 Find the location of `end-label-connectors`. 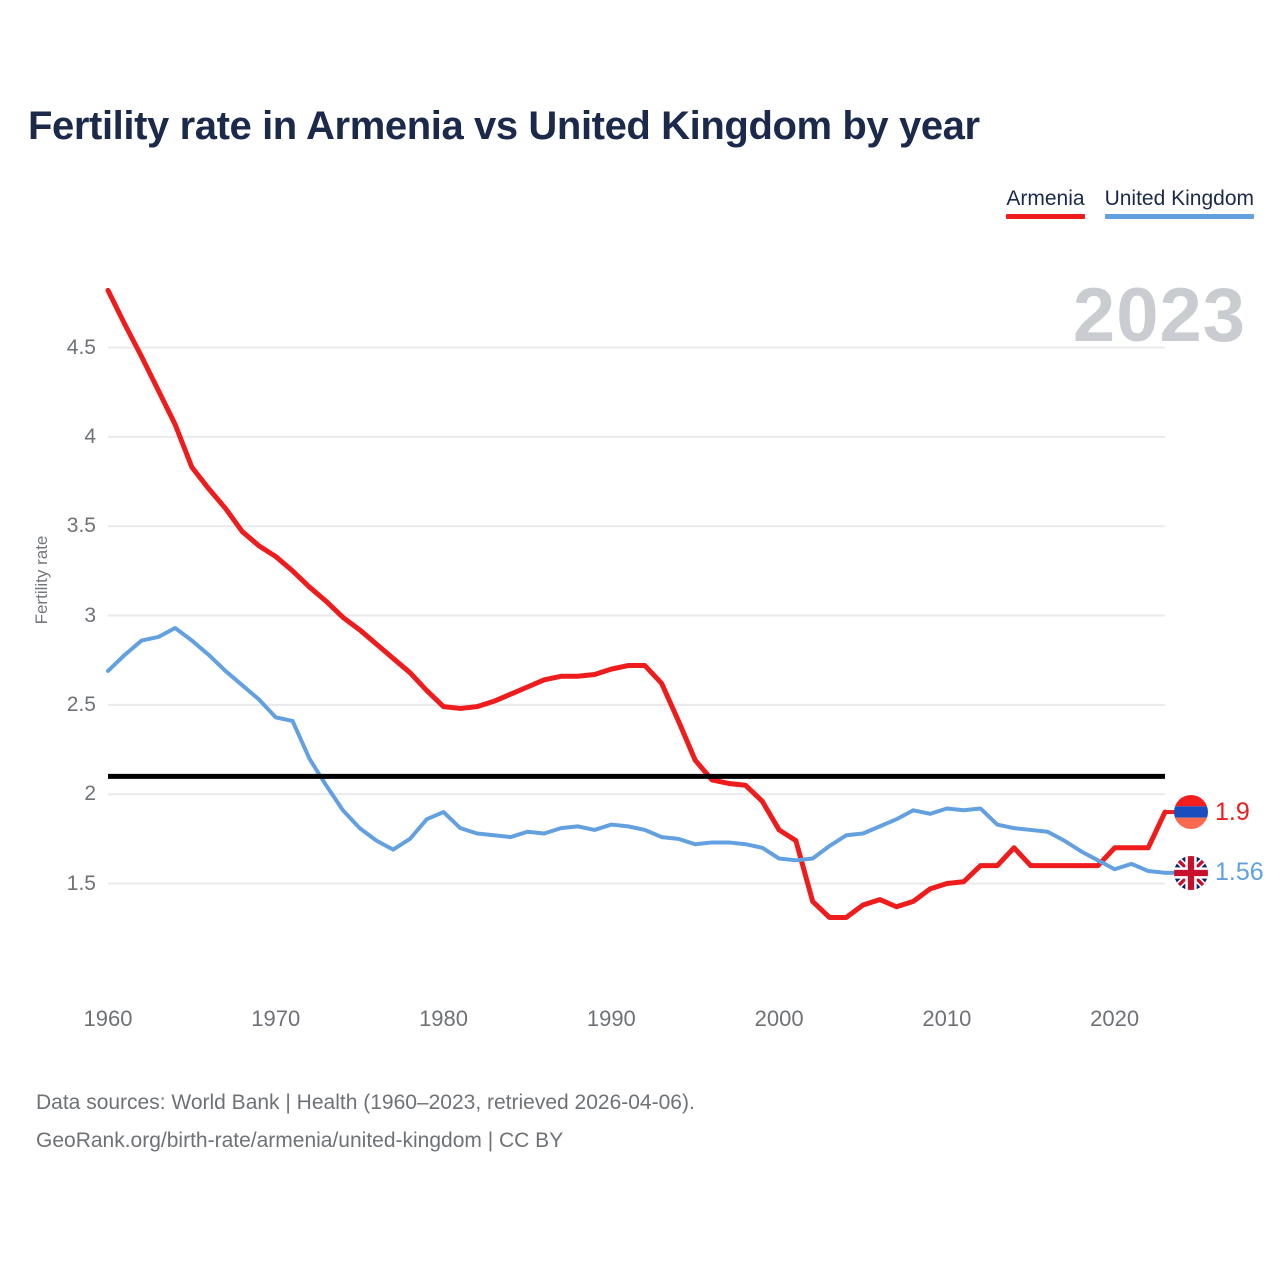

end-label-connectors is located at coordinates (1170, 842).